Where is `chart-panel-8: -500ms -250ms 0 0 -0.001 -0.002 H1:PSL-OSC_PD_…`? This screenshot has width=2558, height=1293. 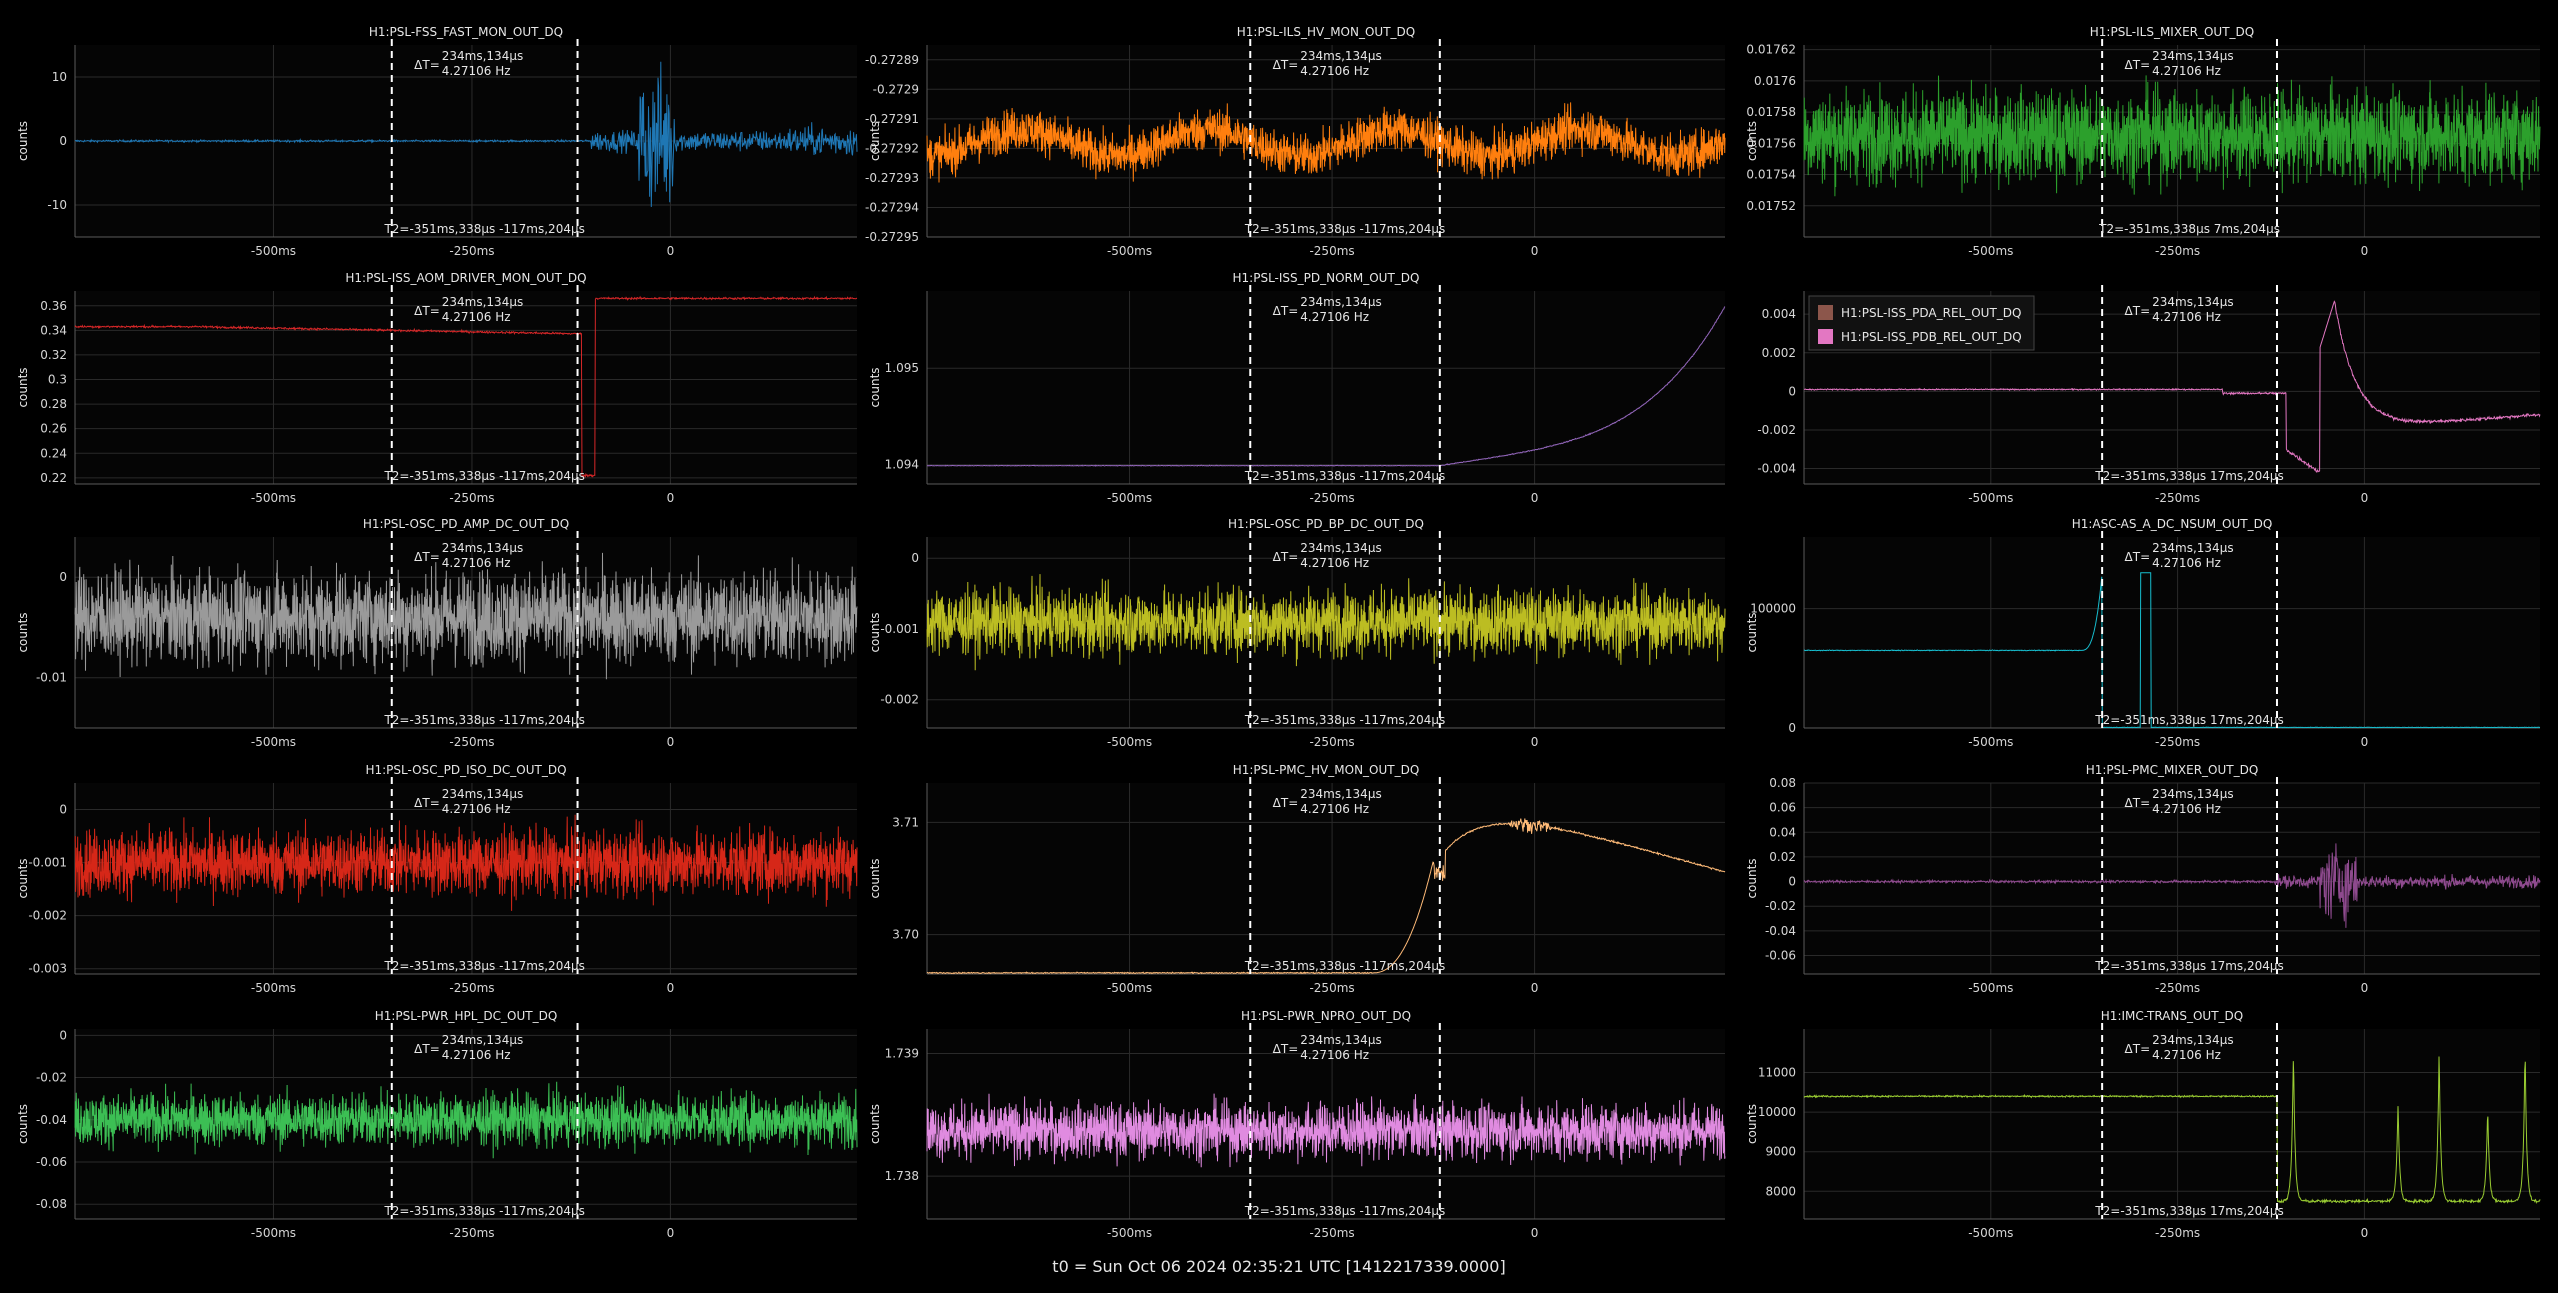 chart-panel-8: -500ms -250ms 0 0 -0.001 -0.002 H1:PSL-OSC_PD_… is located at coordinates (1297, 633).